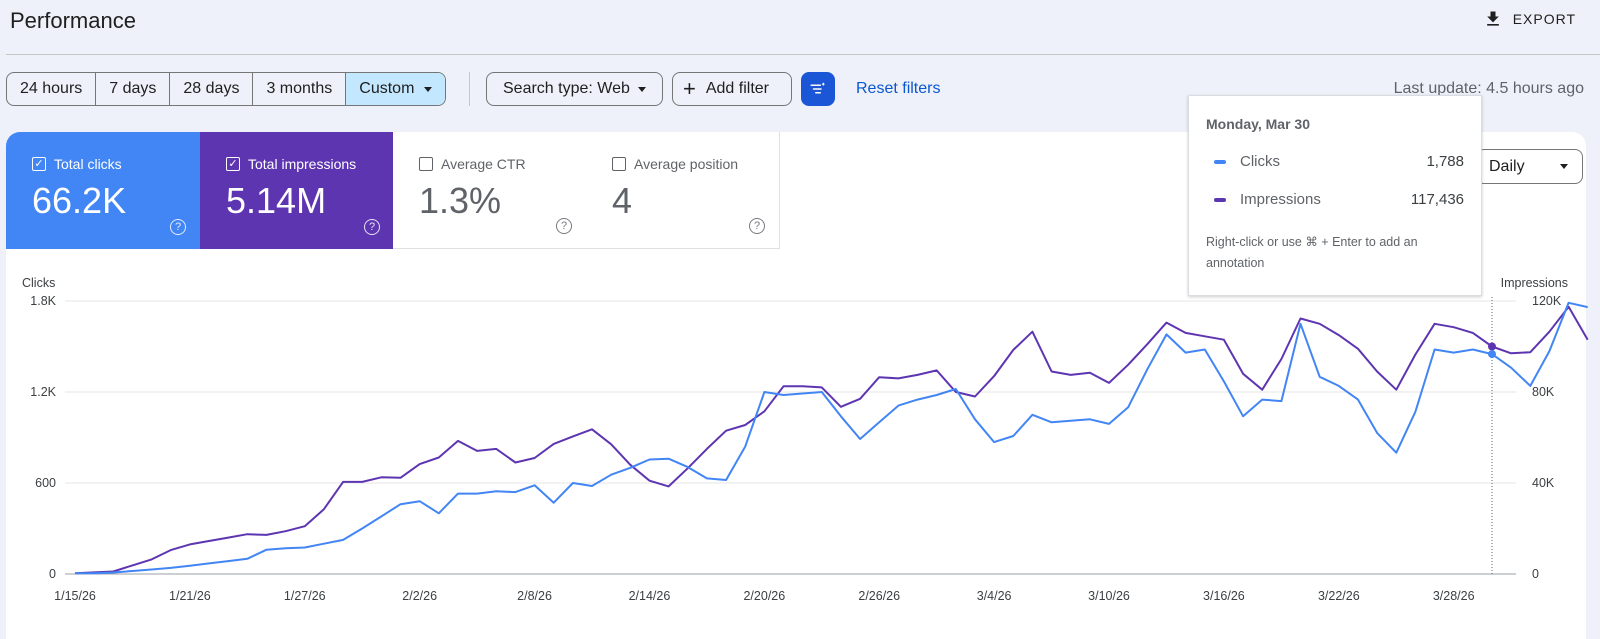 The height and width of the screenshot is (639, 1600). Describe the element at coordinates (764, 596) in the screenshot. I see `x-tick-label: 2/20/26` at that location.